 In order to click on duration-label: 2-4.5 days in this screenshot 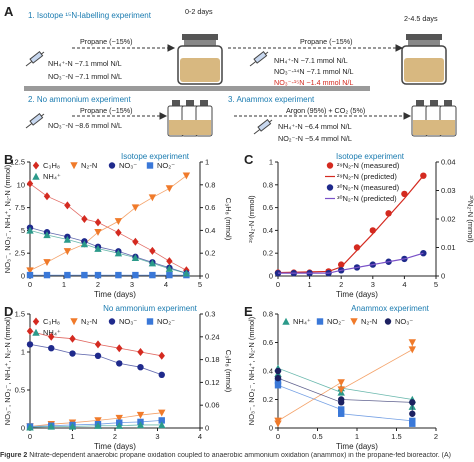, I will do `click(421, 18)`.